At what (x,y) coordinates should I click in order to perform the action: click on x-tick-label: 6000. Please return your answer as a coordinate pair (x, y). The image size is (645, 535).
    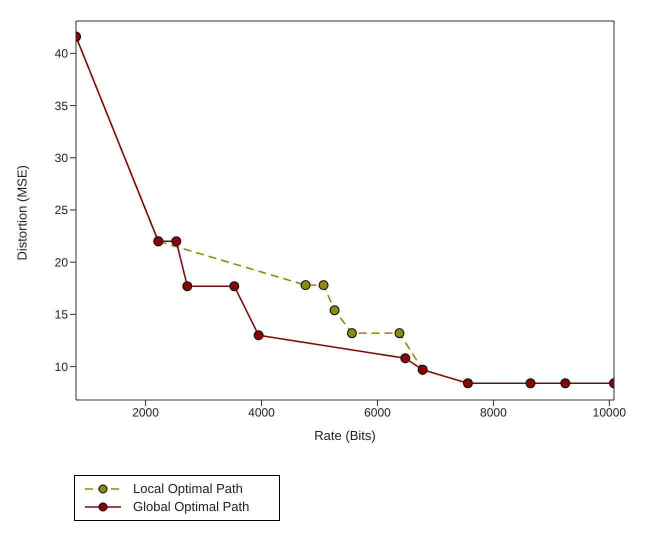
    Looking at the image, I should click on (378, 413).